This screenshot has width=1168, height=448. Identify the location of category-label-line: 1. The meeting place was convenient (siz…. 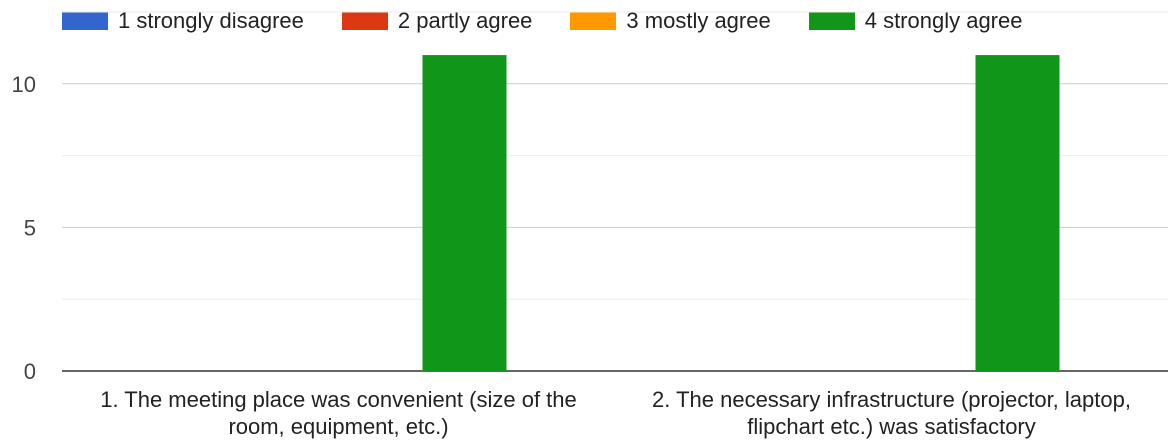
(338, 399).